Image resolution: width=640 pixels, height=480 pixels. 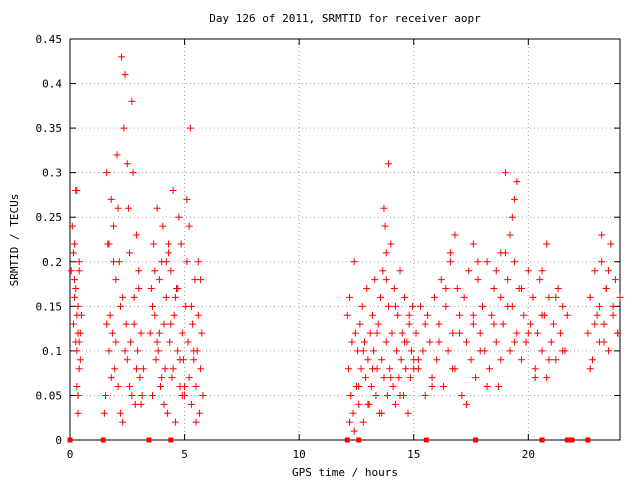 I want to click on y-tick-label: 0.2, so click(x=52, y=262).